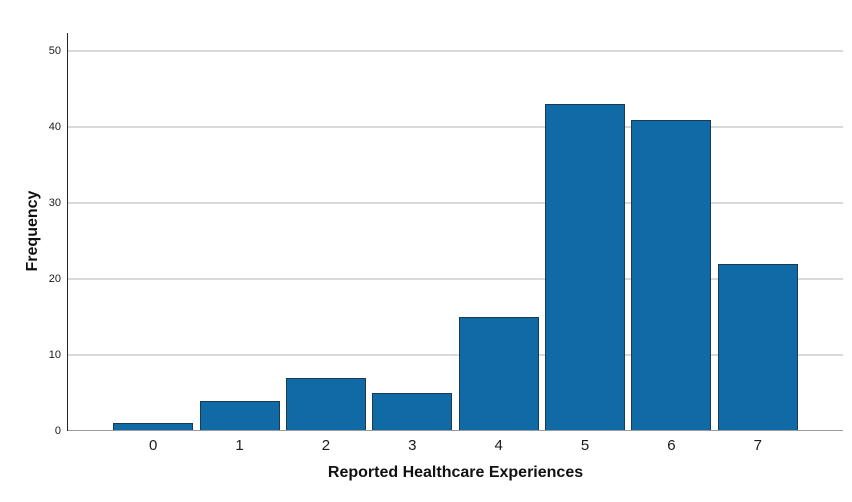 The width and height of the screenshot is (852, 502). What do you see at coordinates (57, 431) in the screenshot?
I see `y-tick-label: 0` at bounding box center [57, 431].